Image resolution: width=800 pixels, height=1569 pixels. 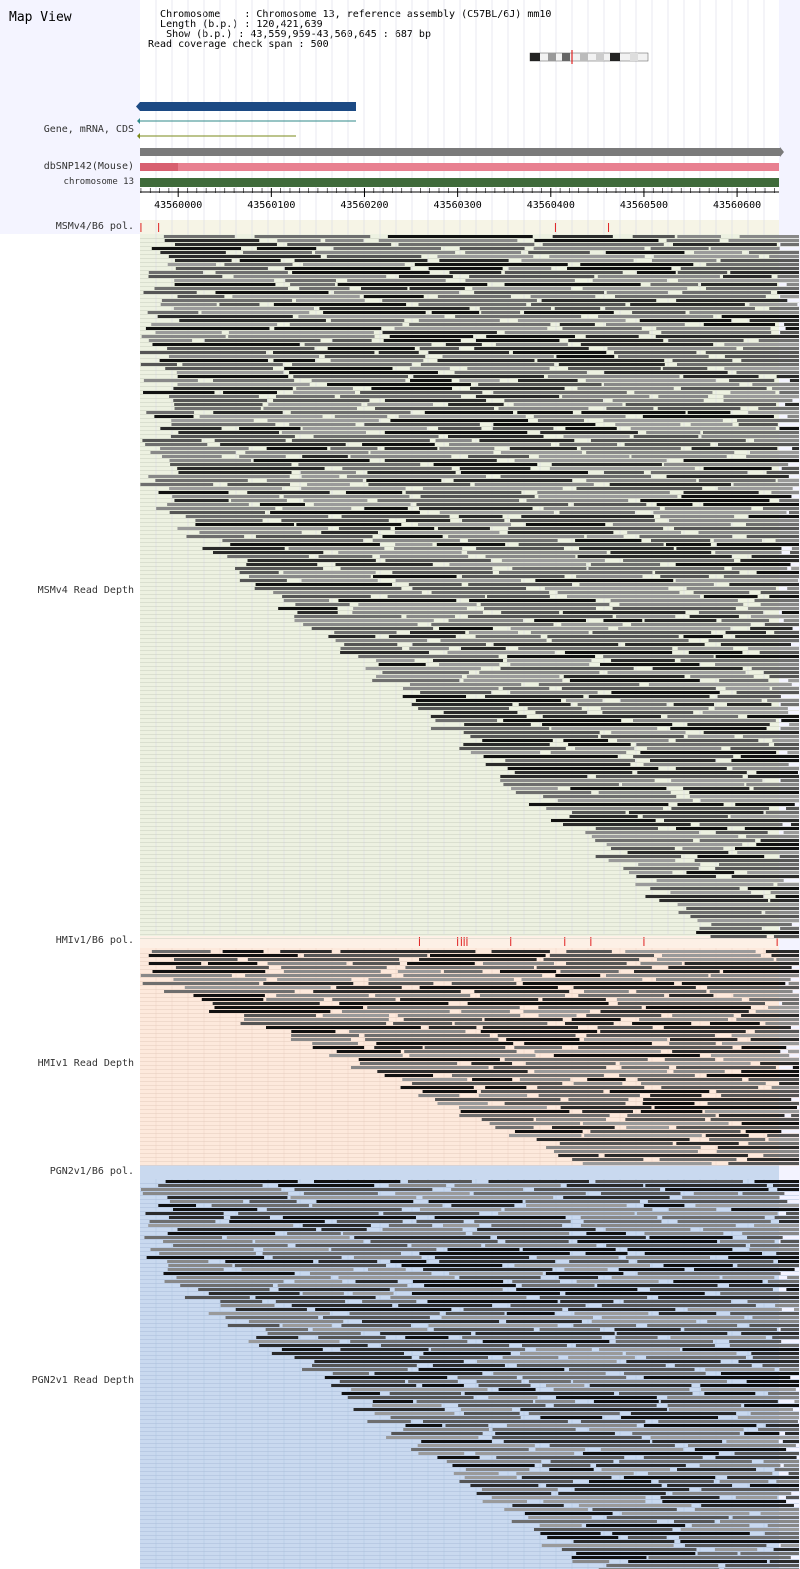 I want to click on pgn-pol-band, so click(x=459, y=1172).